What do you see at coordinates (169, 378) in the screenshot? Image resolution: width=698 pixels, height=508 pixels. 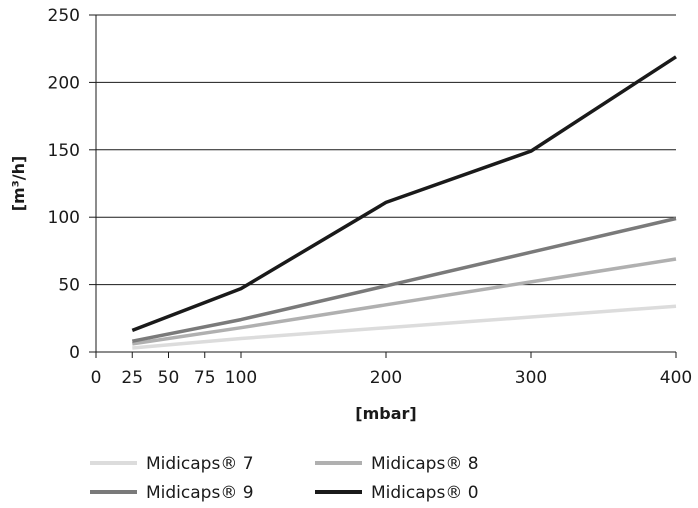 I see `x-tick-label: 50` at bounding box center [169, 378].